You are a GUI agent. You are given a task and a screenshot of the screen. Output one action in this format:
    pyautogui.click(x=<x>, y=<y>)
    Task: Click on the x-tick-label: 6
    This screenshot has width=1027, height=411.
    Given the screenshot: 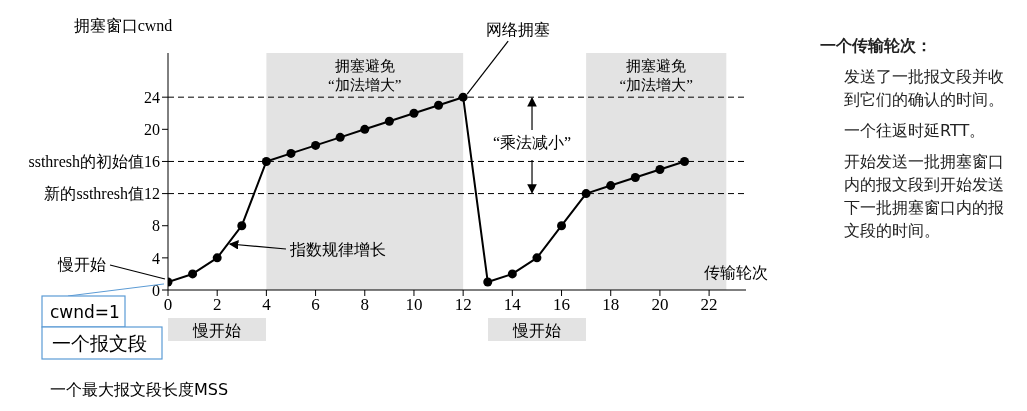 What is the action you would take?
    pyautogui.click(x=315, y=305)
    